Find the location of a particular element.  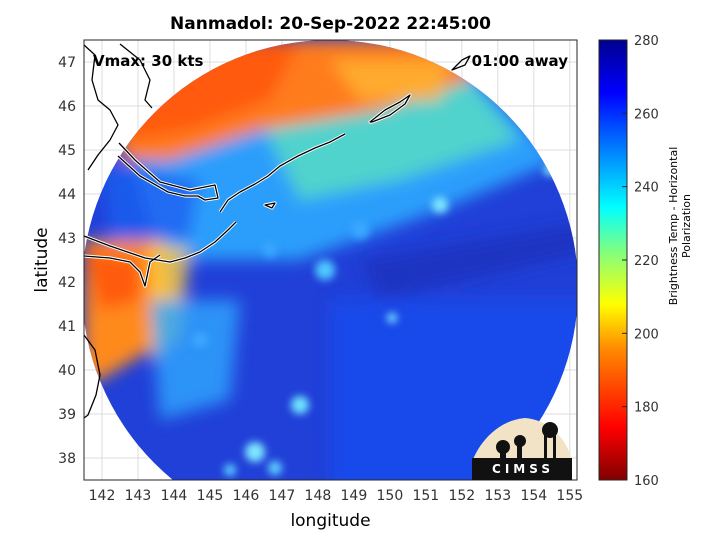

x-axis-label: longitude is located at coordinates (330, 521).